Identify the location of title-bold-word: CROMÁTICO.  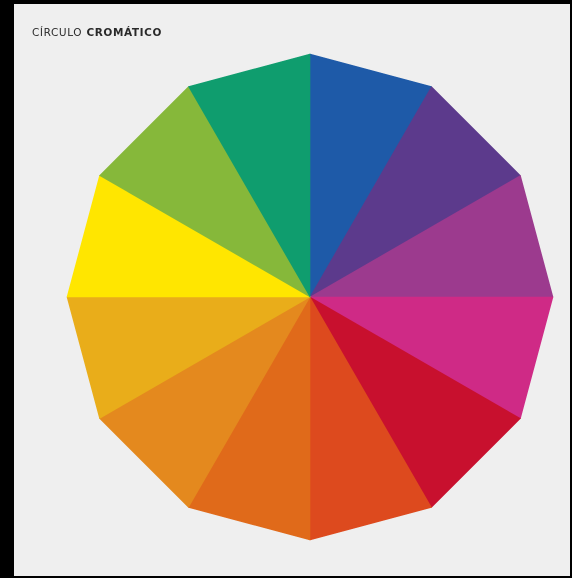
(124, 33).